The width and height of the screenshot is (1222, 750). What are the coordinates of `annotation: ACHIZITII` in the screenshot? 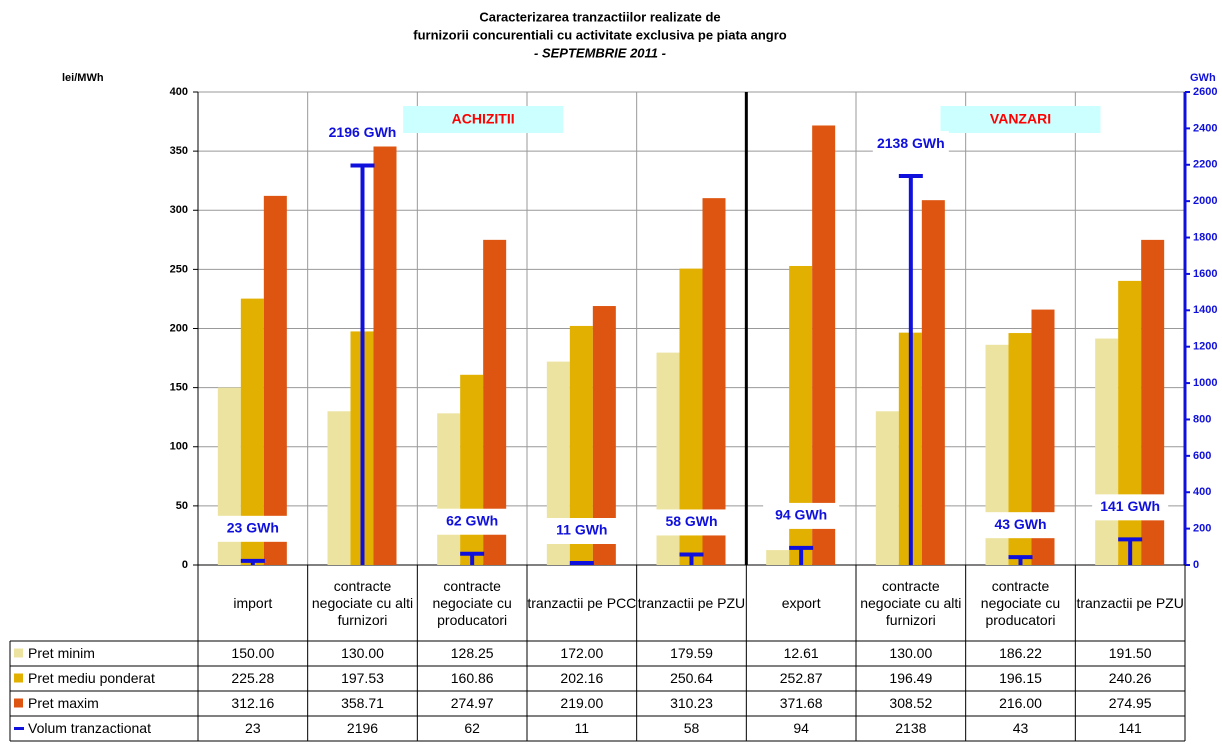 It's located at (483, 119).